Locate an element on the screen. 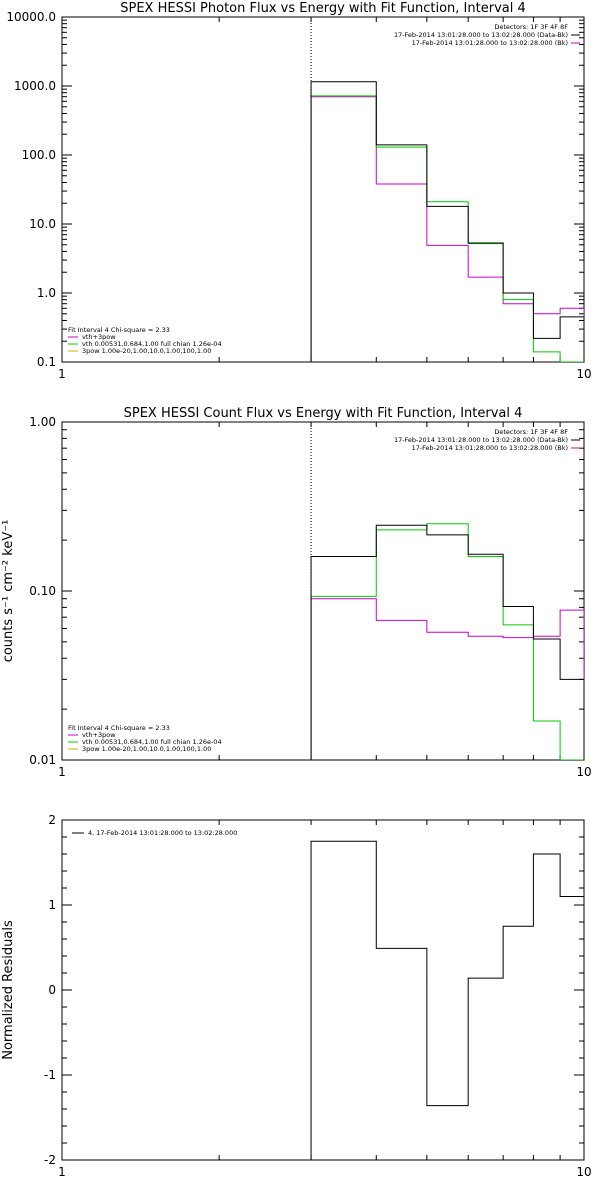 This screenshot has width=600, height=1200. y-tick-label: -1 is located at coordinates (50, 1075).